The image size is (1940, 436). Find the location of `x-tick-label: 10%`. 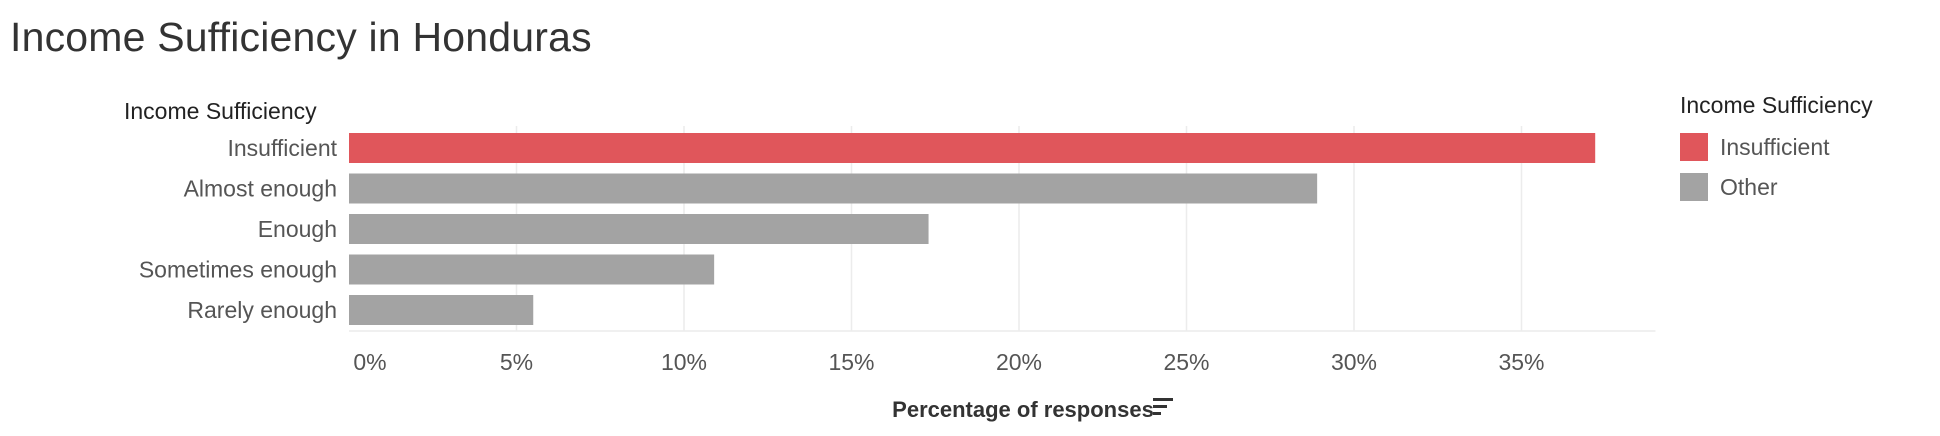

x-tick-label: 10% is located at coordinates (684, 362).